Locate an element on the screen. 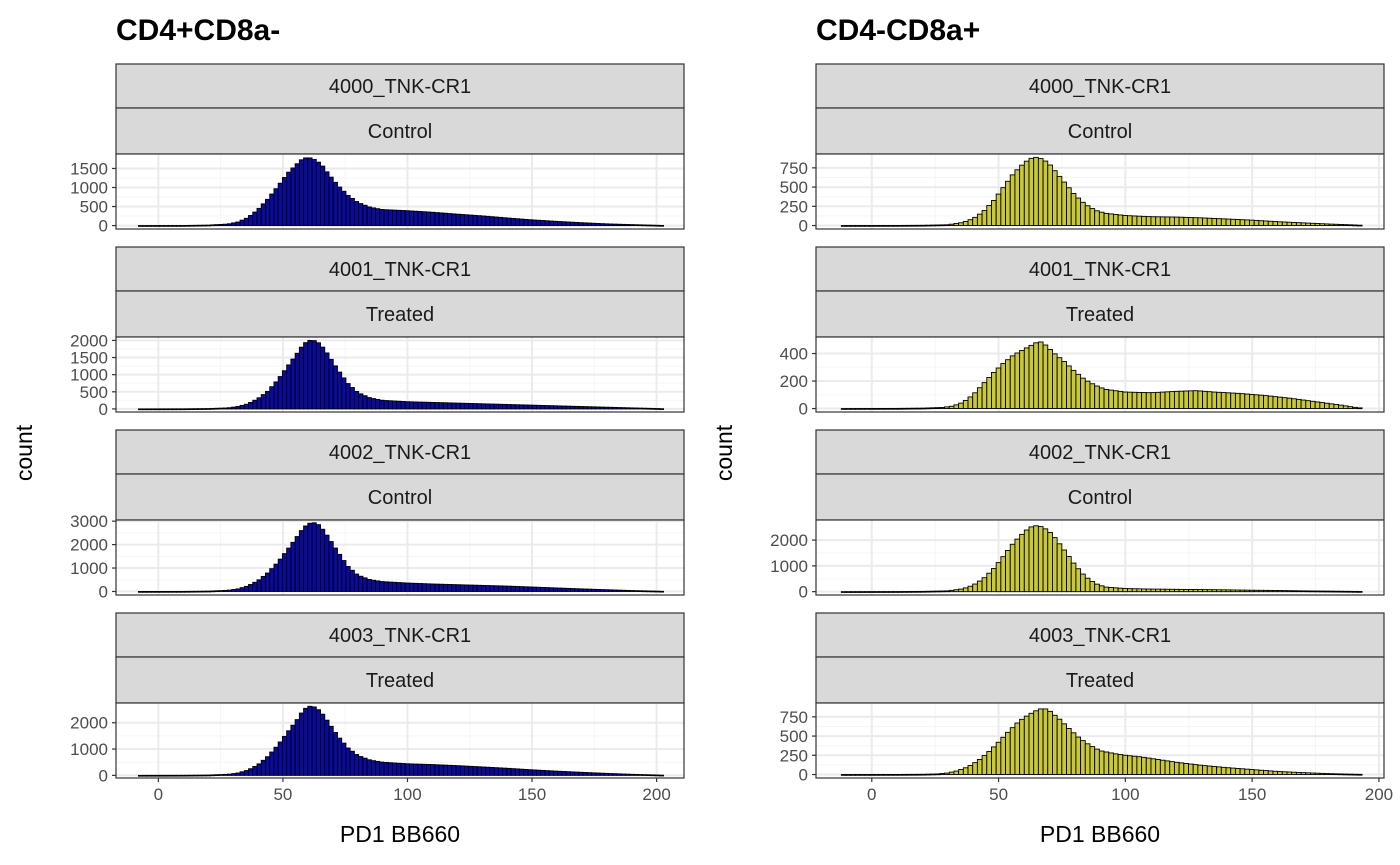 This screenshot has height=865, width=1400. panel-border is located at coordinates (1100, 374).